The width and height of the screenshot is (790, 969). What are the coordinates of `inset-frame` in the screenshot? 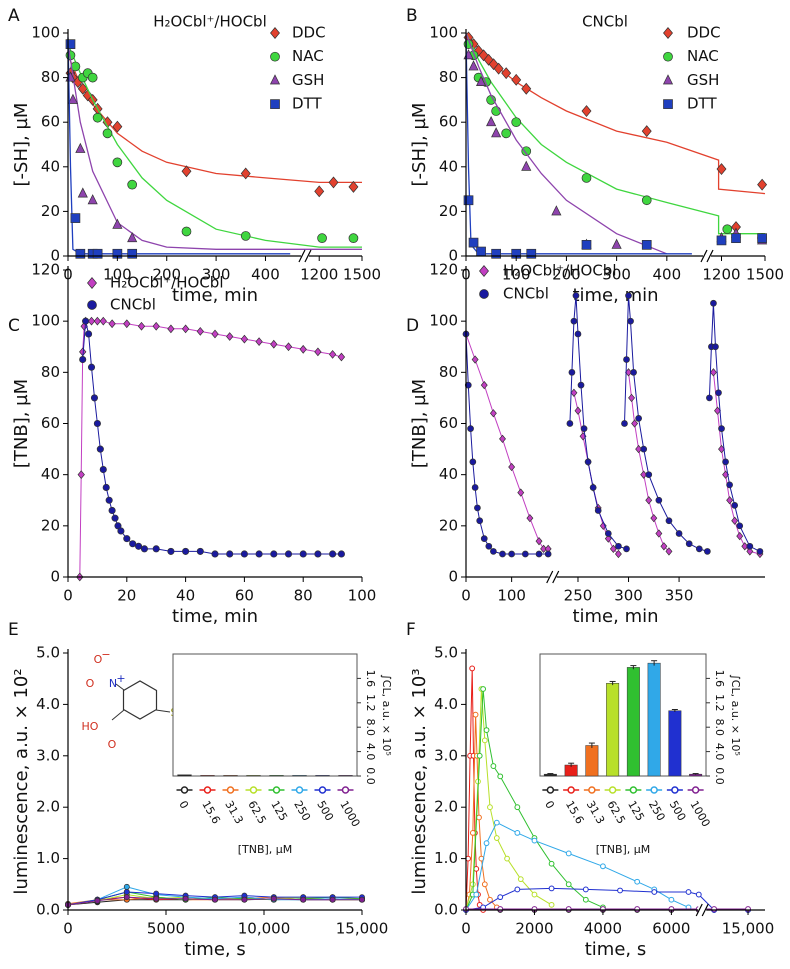 It's located at (265, 715).